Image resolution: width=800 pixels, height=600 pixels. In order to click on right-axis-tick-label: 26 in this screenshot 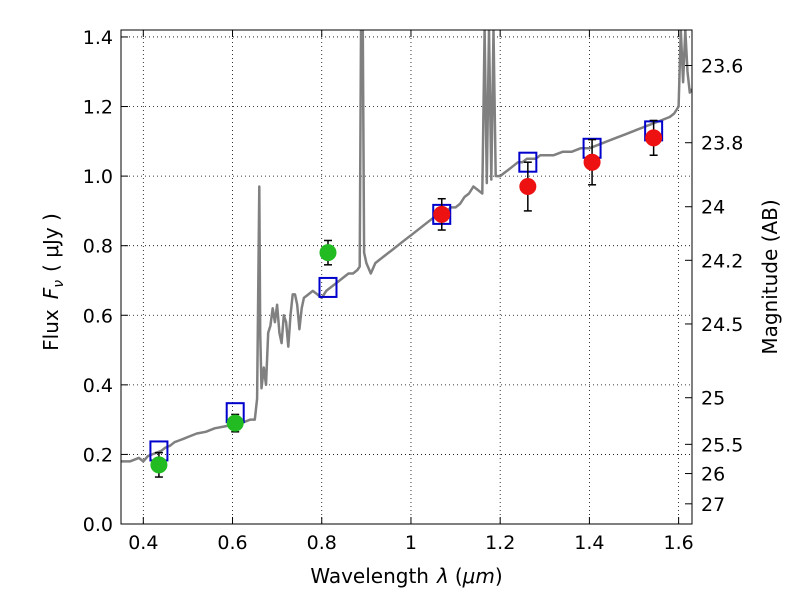, I will do `click(713, 475)`.